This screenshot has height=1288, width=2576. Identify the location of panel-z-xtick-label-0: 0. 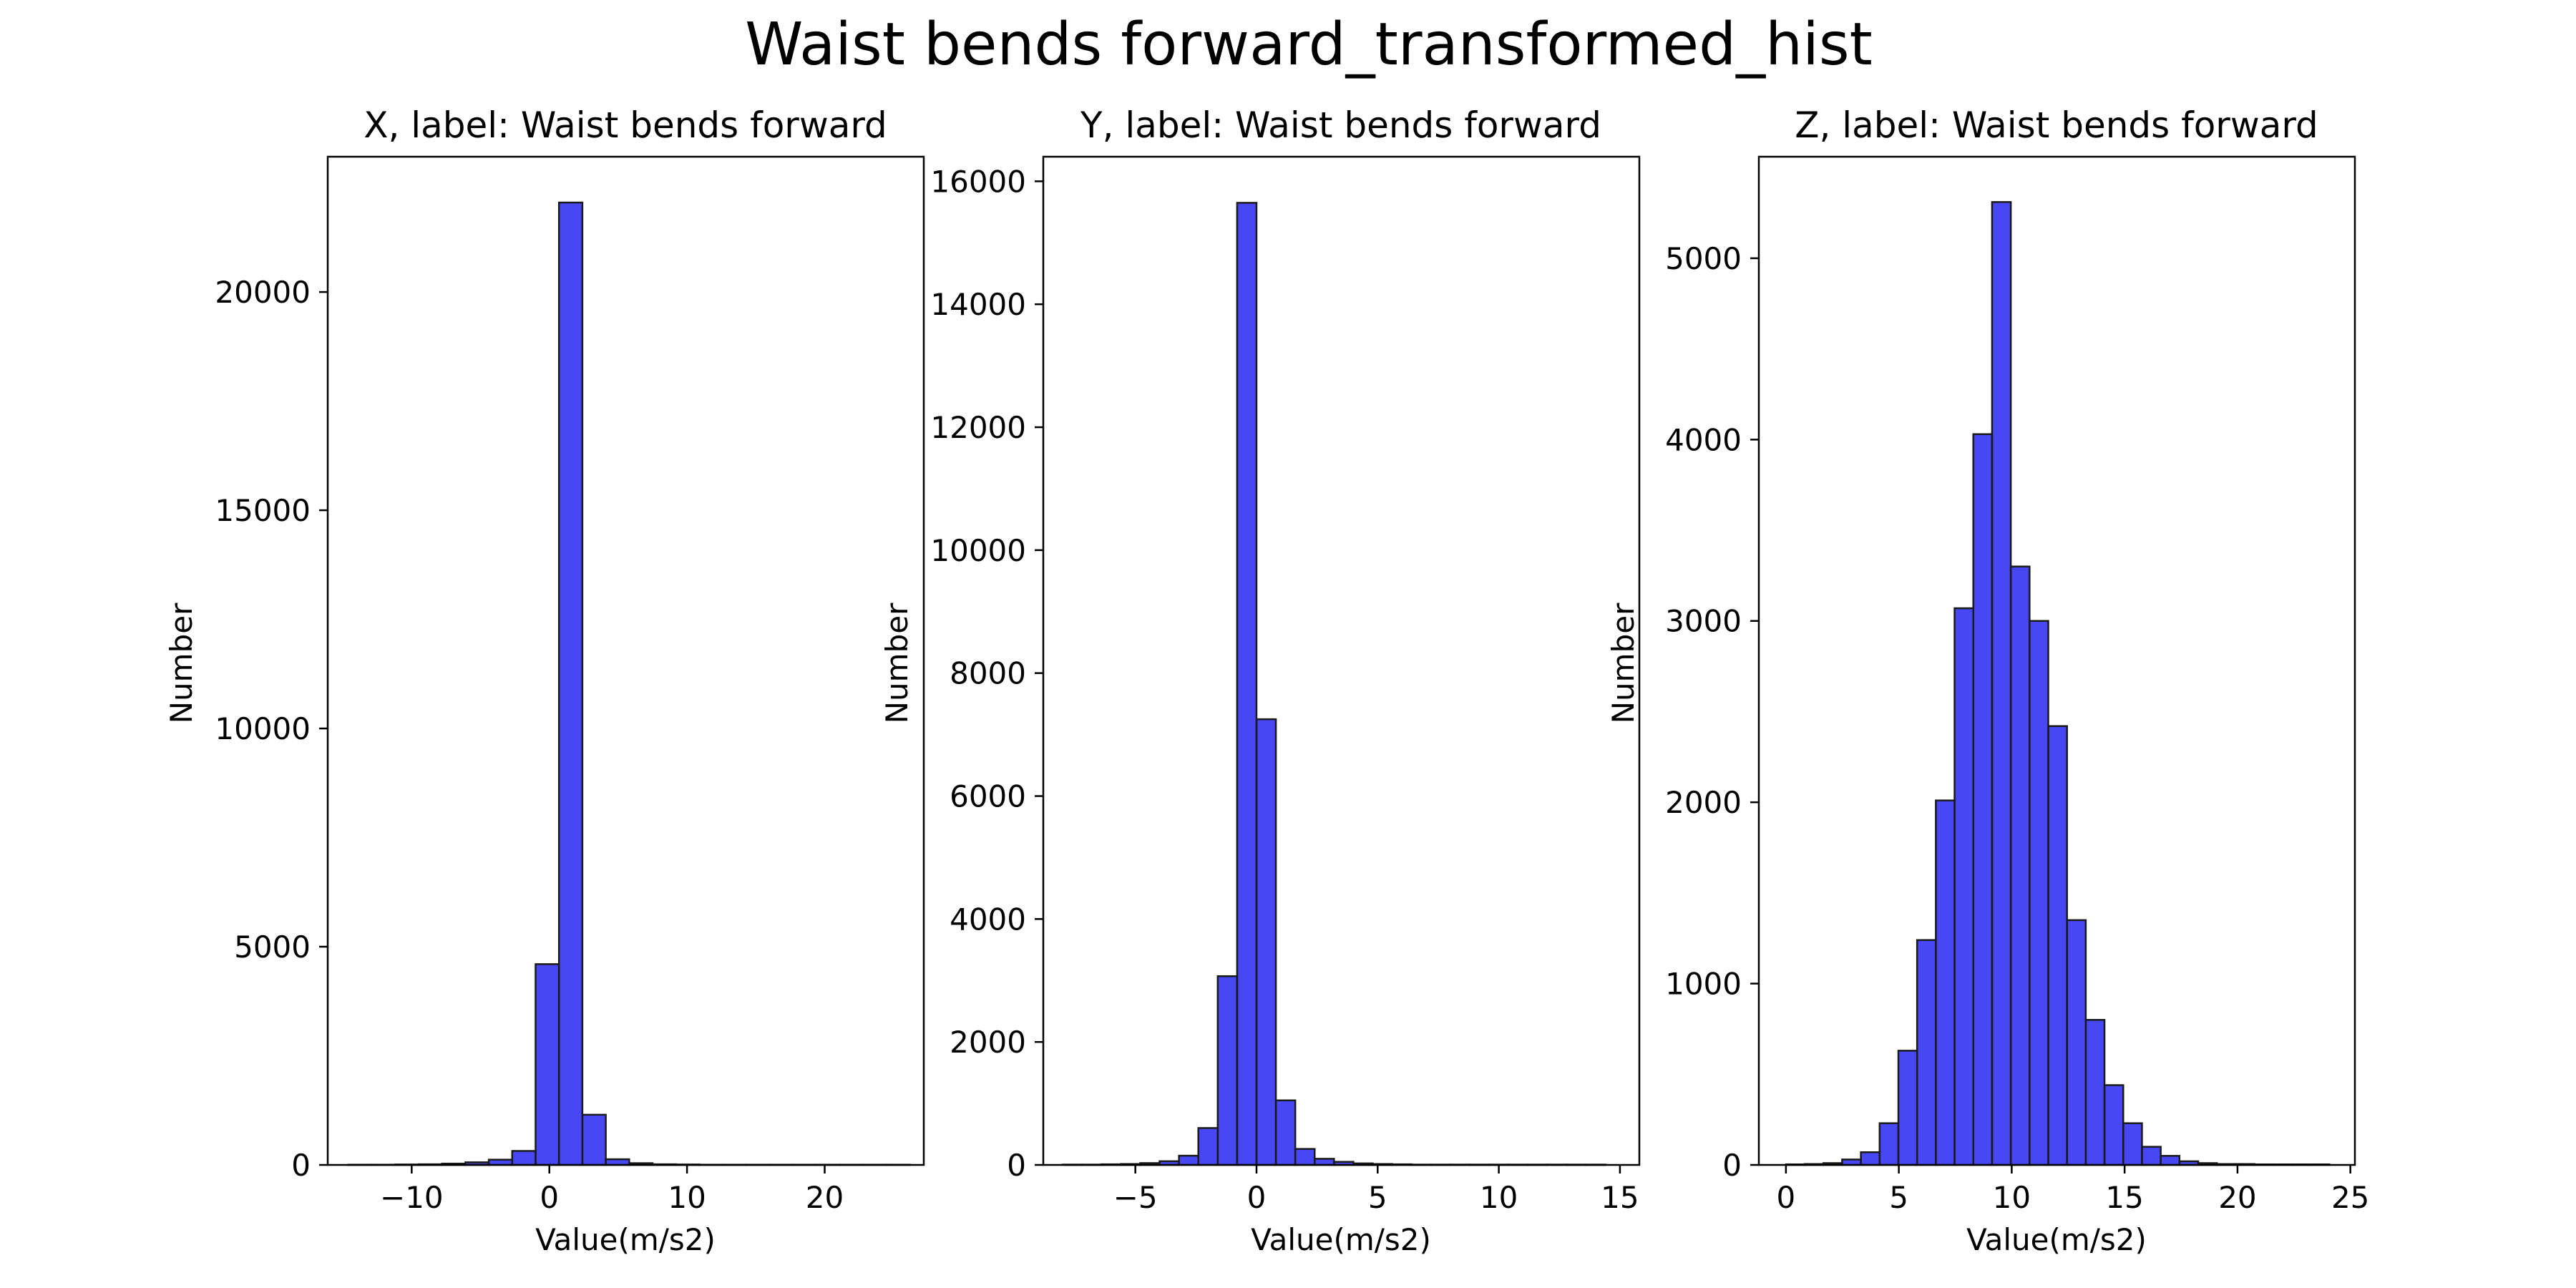
(1785, 1197).